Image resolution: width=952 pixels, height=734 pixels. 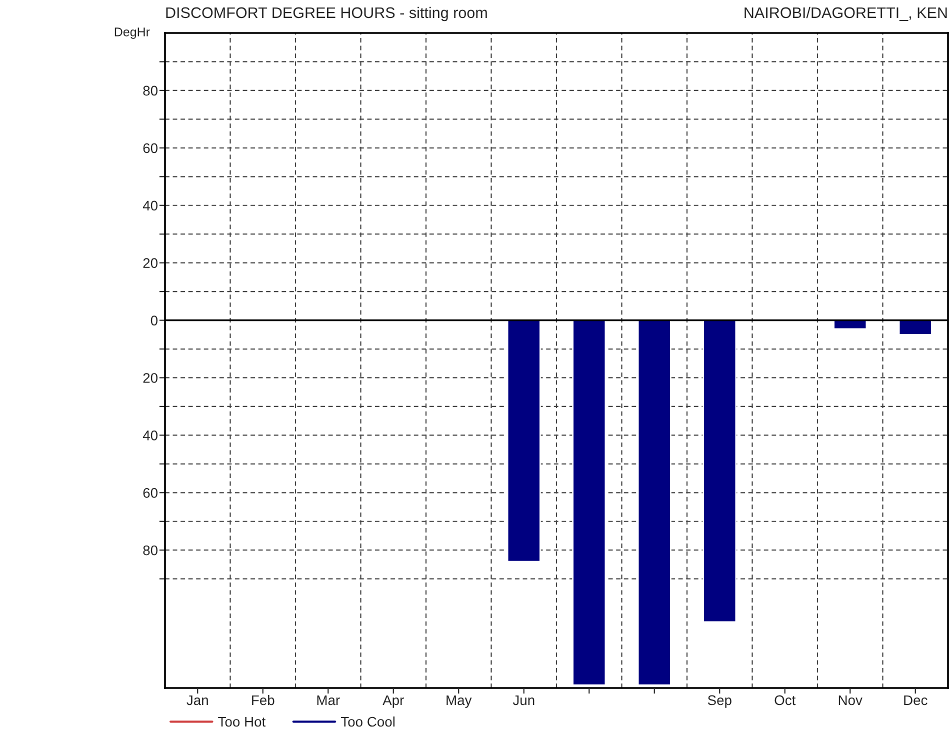 What do you see at coordinates (850, 700) in the screenshot?
I see `x-tick-label: Nov` at bounding box center [850, 700].